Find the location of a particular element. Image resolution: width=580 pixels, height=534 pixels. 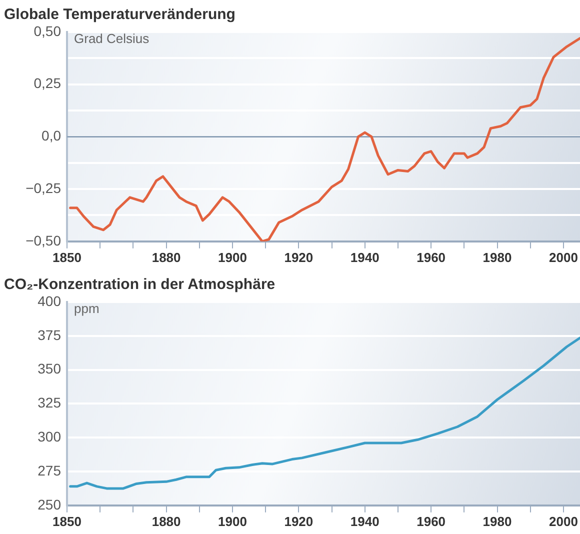

y-tick-label: −0,50 is located at coordinates (44, 240).